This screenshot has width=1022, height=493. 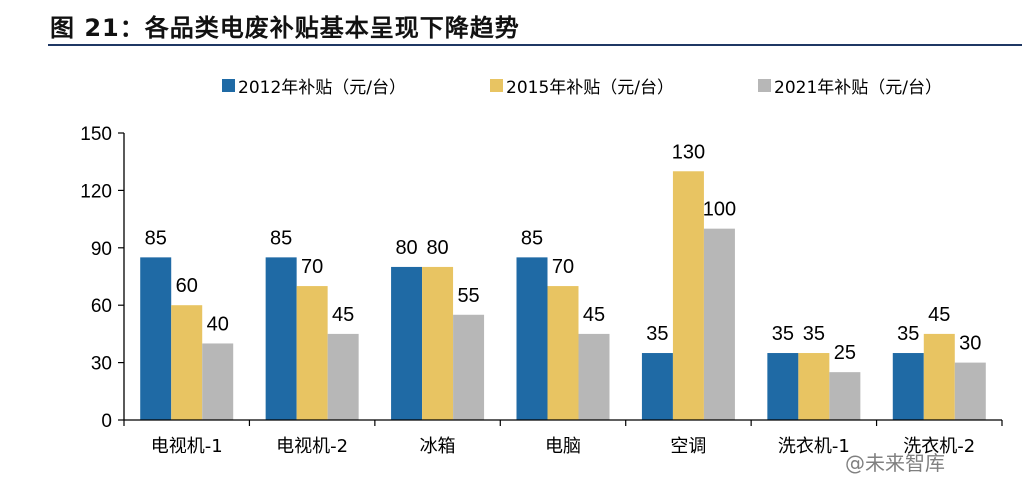 I want to click on legend-item: 2015年补贴（元/台）, so click(x=582, y=88).